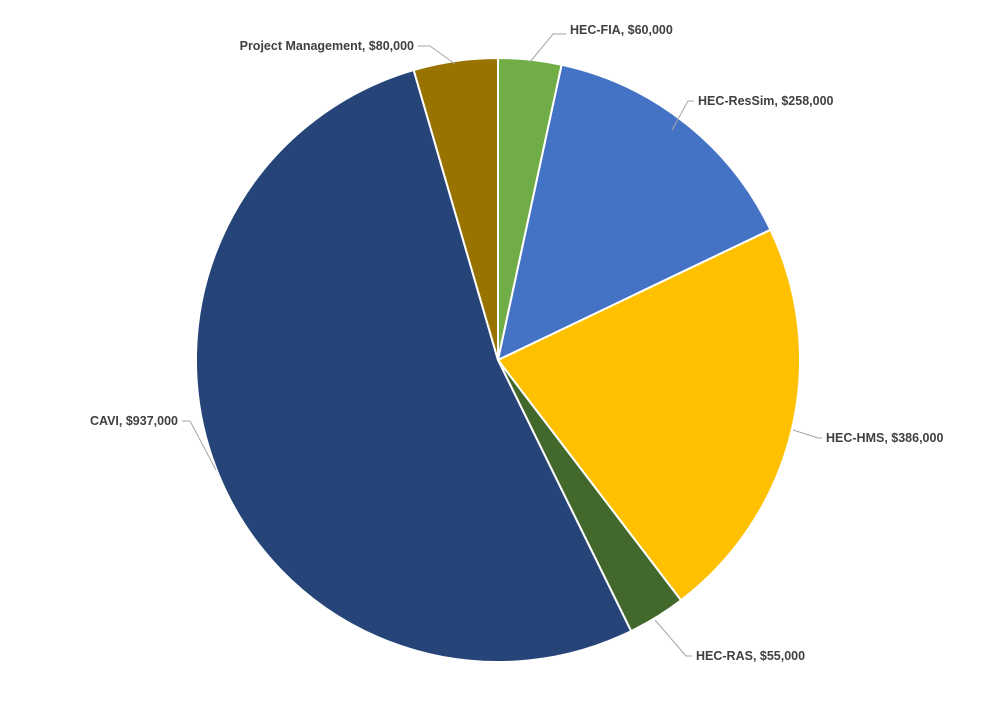 The image size is (997, 723). Describe the element at coordinates (327, 46) in the screenshot. I see `data-label-project-management: Project Management, $80,000` at that location.